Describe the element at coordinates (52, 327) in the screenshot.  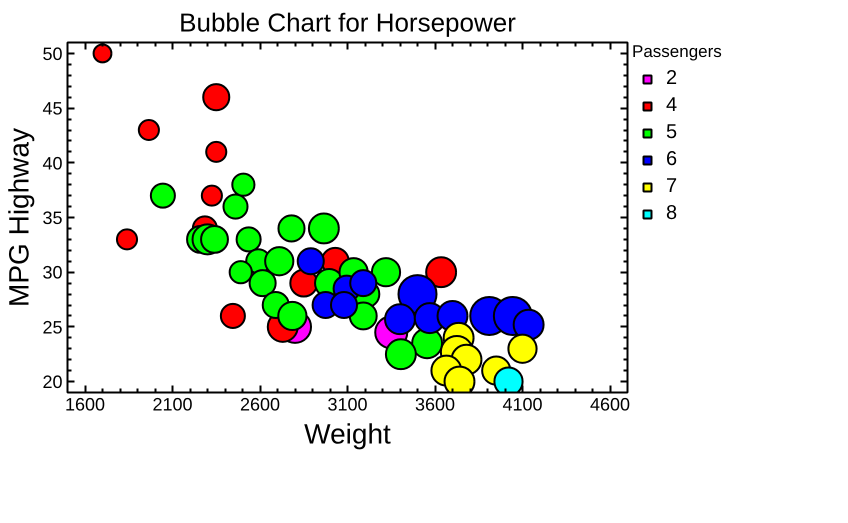
I see `y-tick-label: 25` at that location.